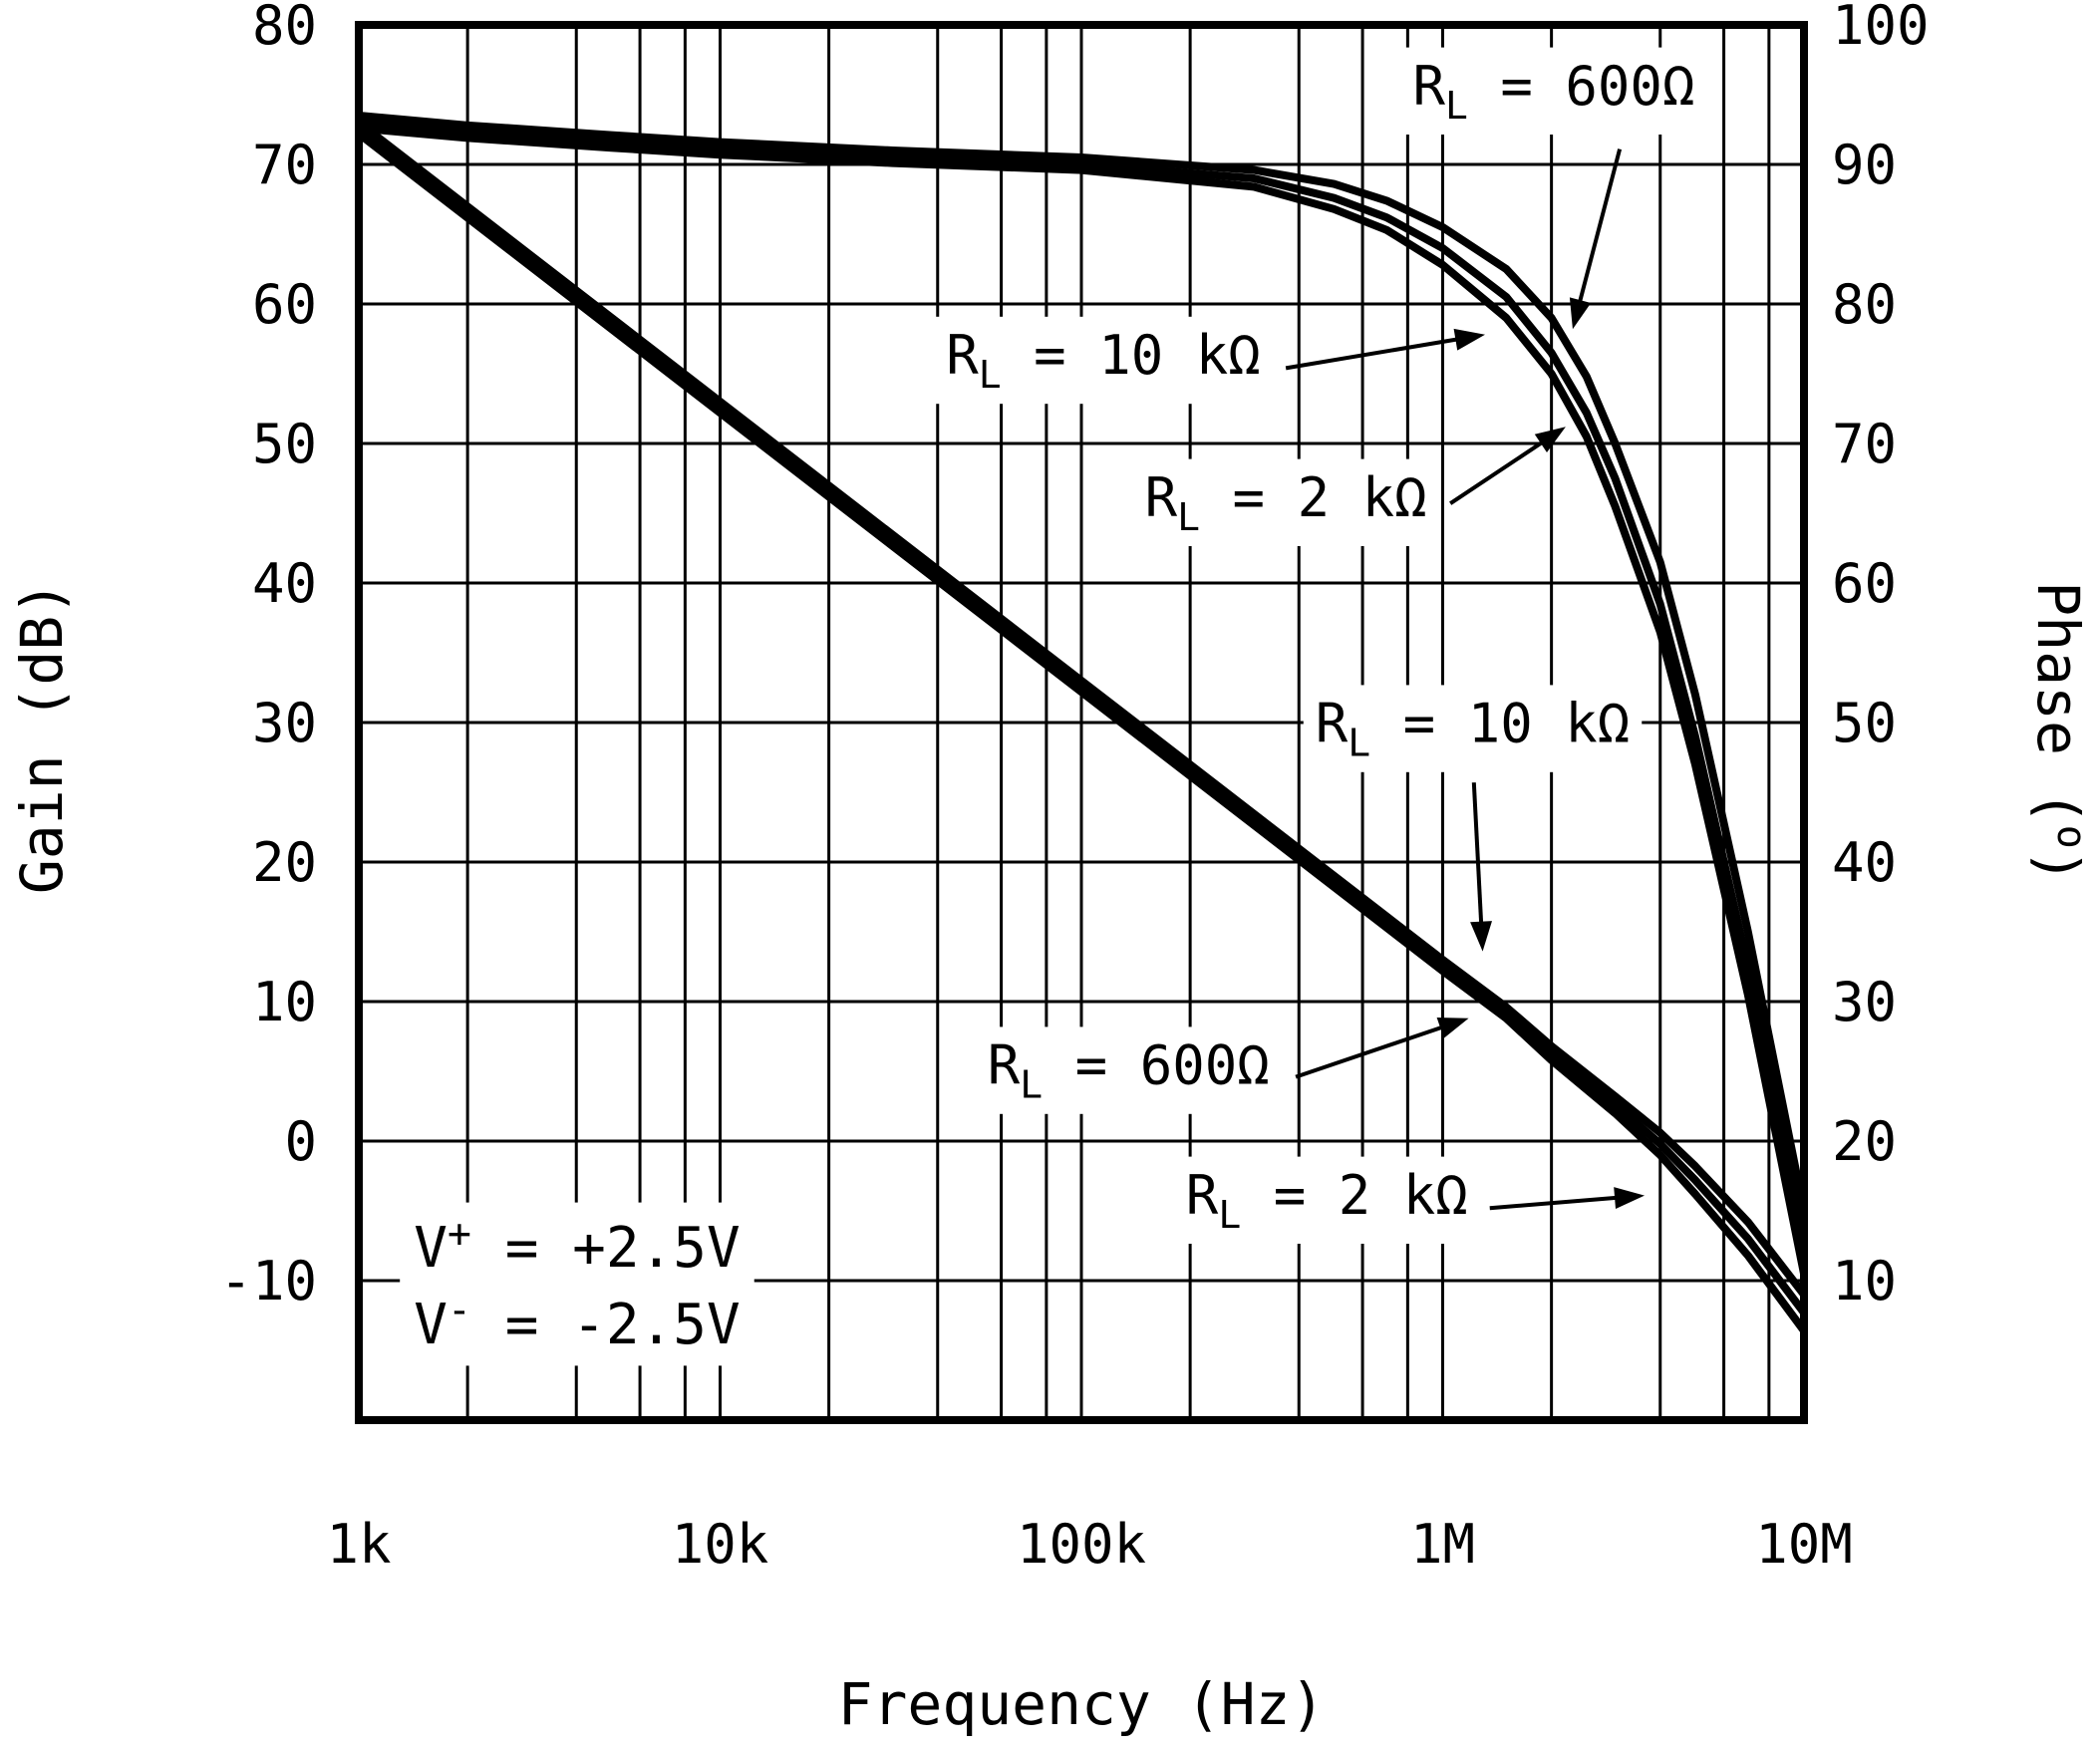 The image size is (2100, 1751). Describe the element at coordinates (2071, 837) in the screenshot. I see `degree-superscript: o` at that location.